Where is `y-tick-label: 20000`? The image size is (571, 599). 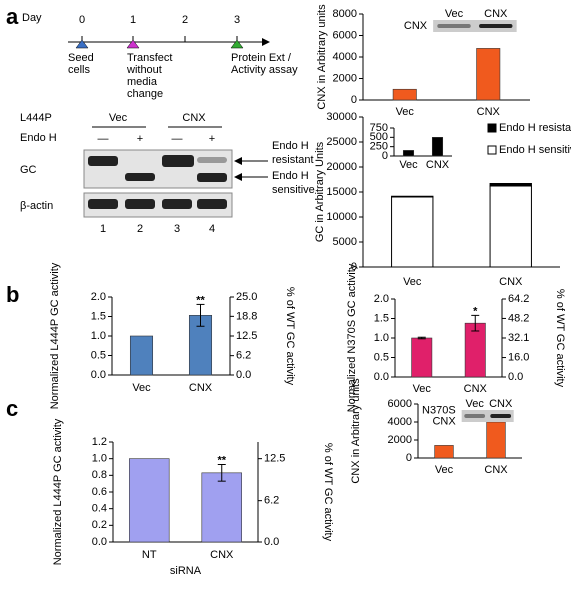 y-tick-label: 20000 is located at coordinates (341, 167).